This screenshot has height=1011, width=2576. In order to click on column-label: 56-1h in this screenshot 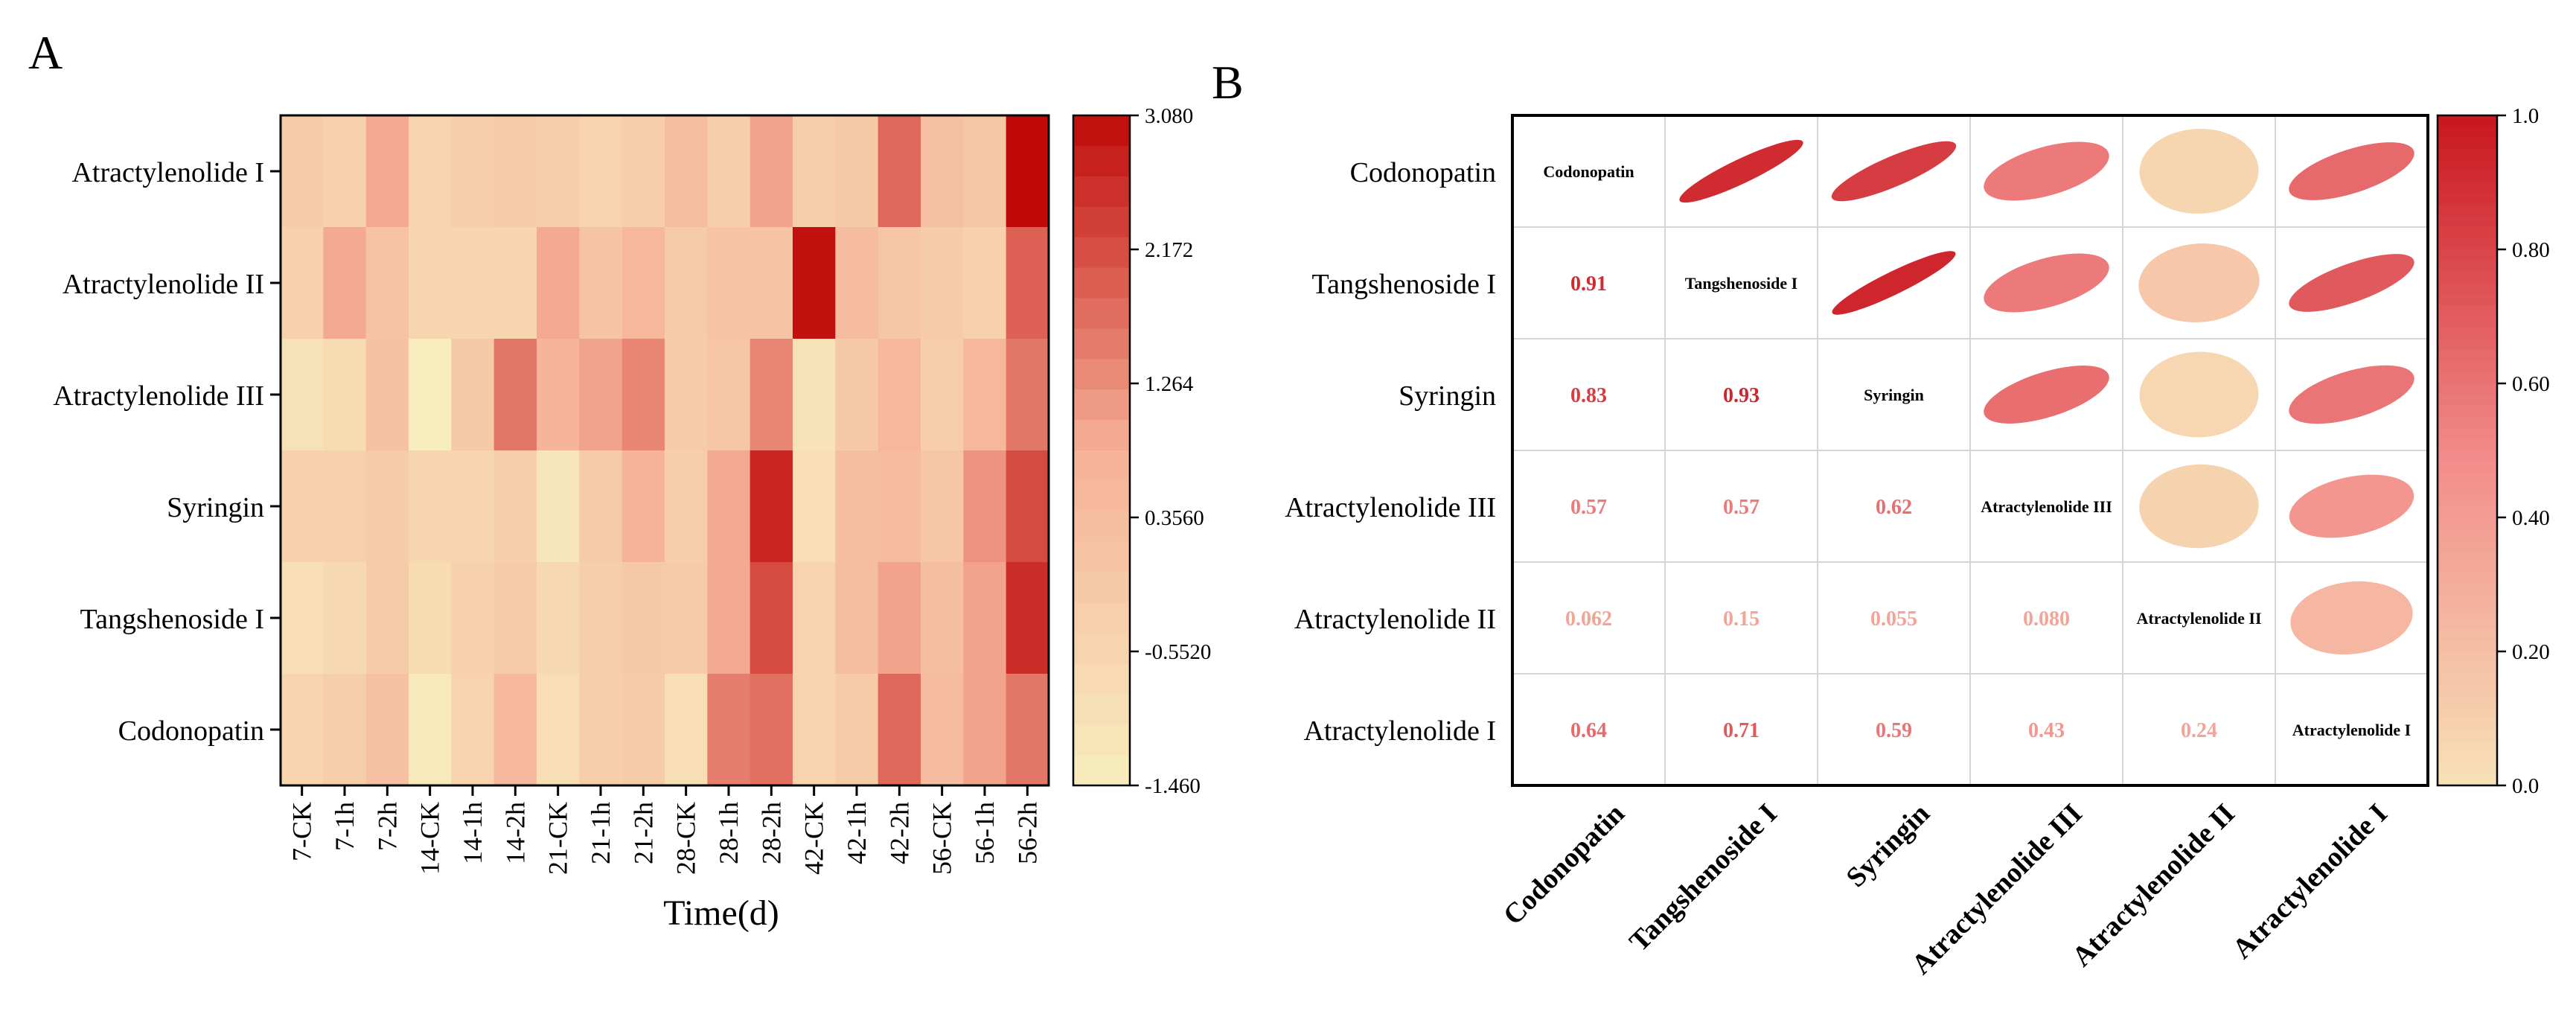, I will do `click(985, 833)`.